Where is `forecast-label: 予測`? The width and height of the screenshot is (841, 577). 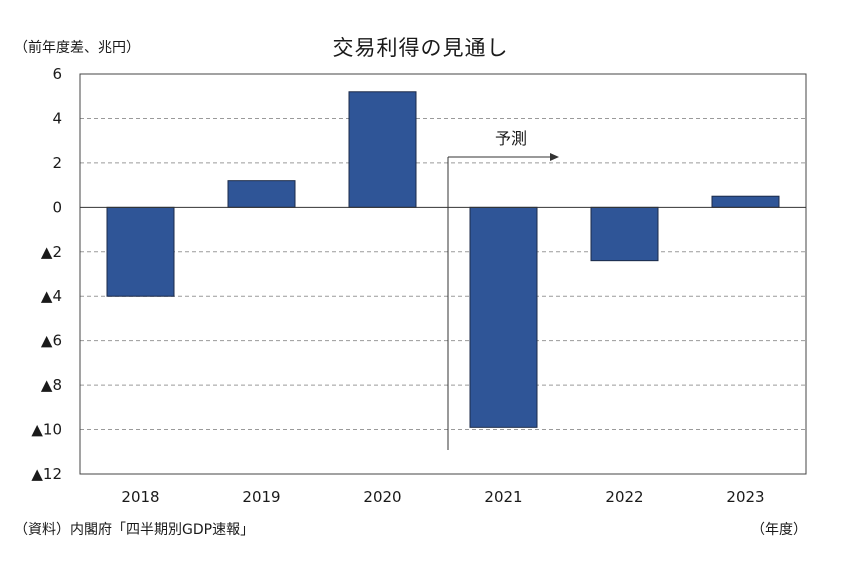
forecast-label: 予測 is located at coordinates (511, 138).